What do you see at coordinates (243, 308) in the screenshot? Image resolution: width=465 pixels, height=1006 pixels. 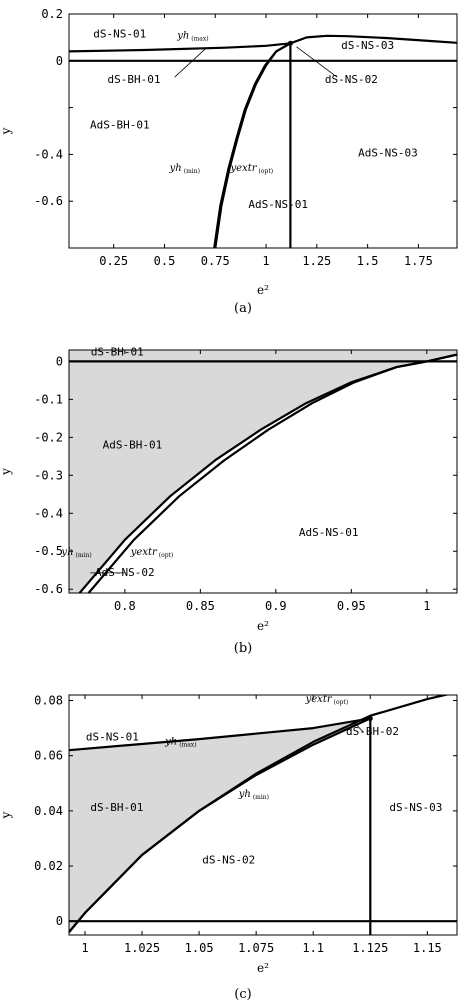 I see `panel-caption: (a)` at bounding box center [243, 308].